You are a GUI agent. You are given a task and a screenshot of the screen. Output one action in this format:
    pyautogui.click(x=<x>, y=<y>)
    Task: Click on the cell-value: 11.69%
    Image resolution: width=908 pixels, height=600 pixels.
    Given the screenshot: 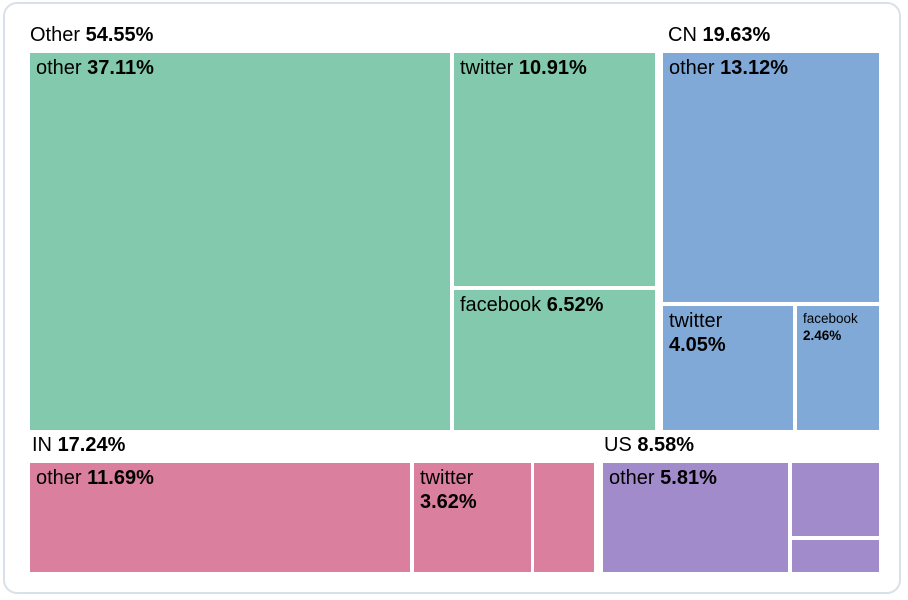 What is the action you would take?
    pyautogui.click(x=120, y=478)
    